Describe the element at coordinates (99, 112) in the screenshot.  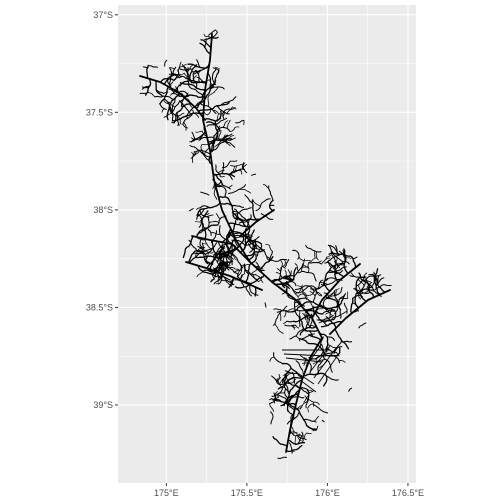
I see `y-tick-label: 37.5°S` at that location.